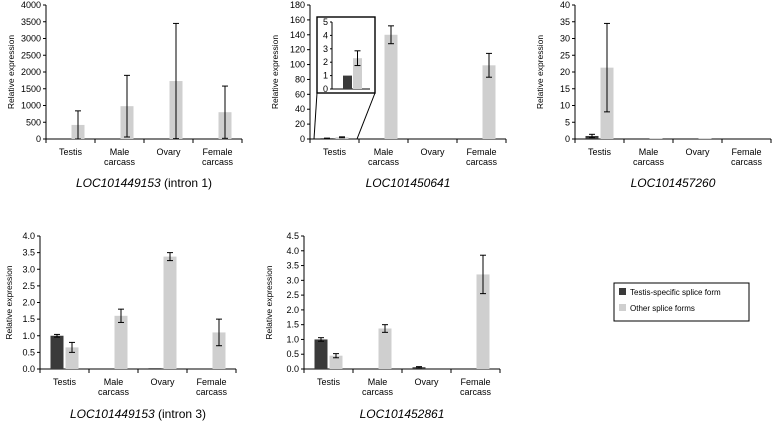 The image size is (778, 425). Describe the element at coordinates (325, 35) in the screenshot. I see `inset-y-tick-label: 4` at that location.